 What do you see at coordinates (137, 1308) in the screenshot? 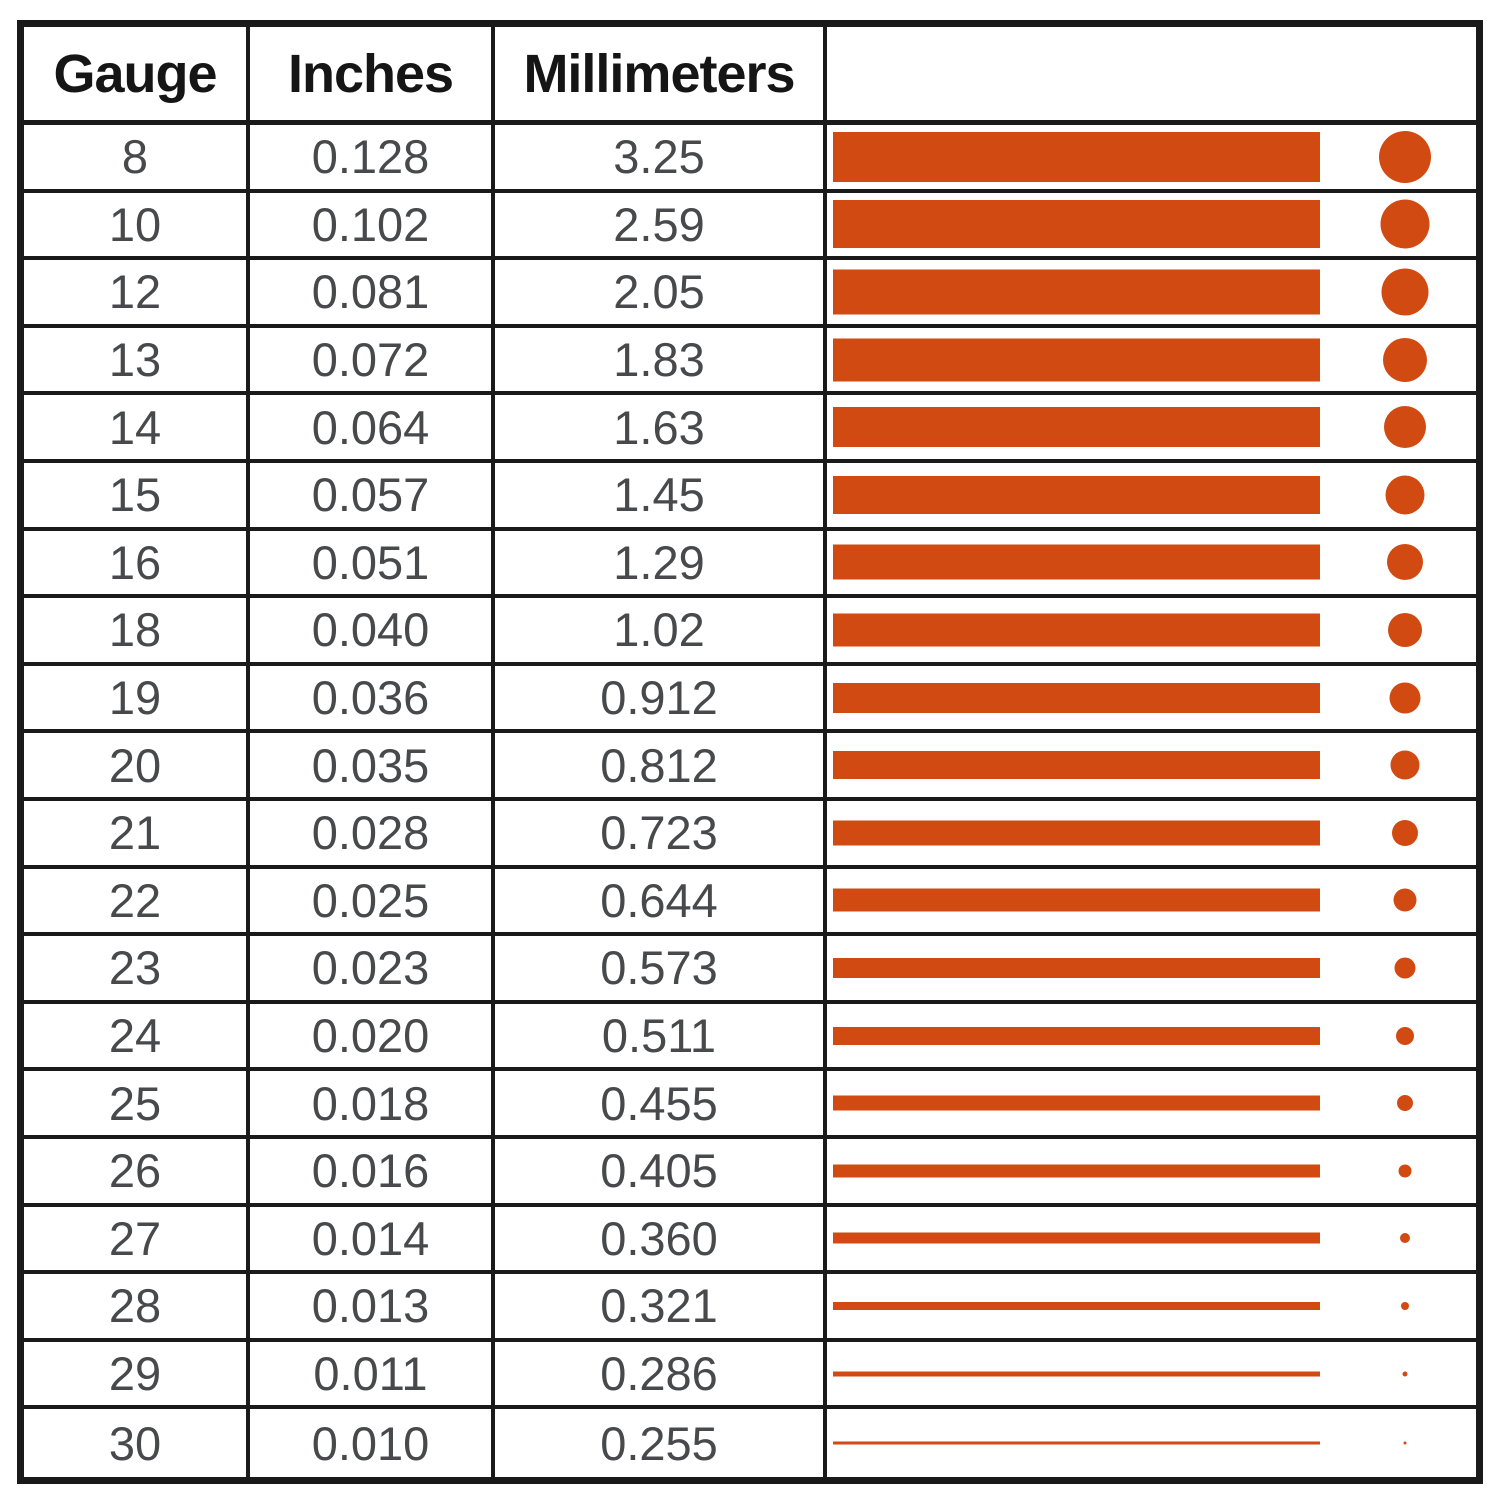
I see `gauge-value-cell: 28` at bounding box center [137, 1308].